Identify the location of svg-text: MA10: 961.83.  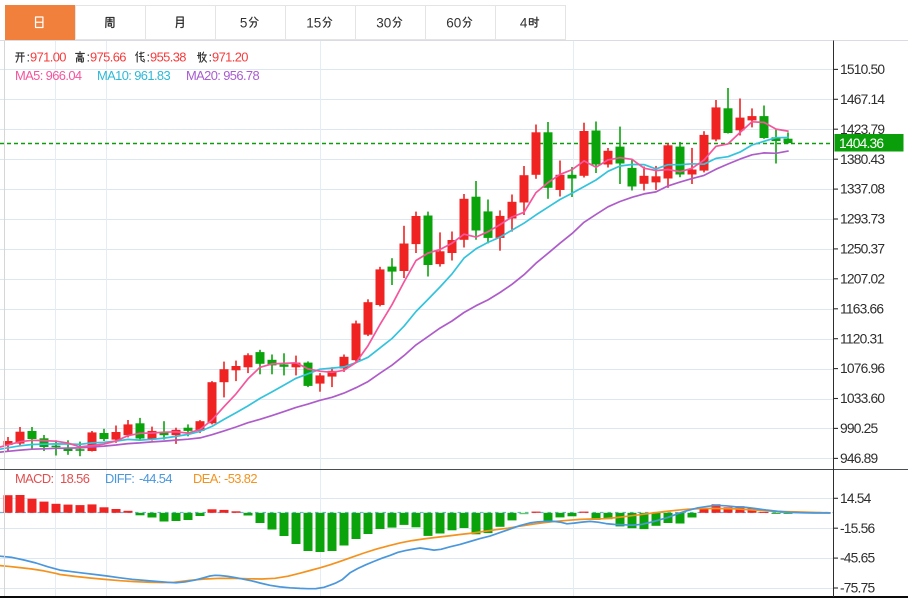
(133, 75).